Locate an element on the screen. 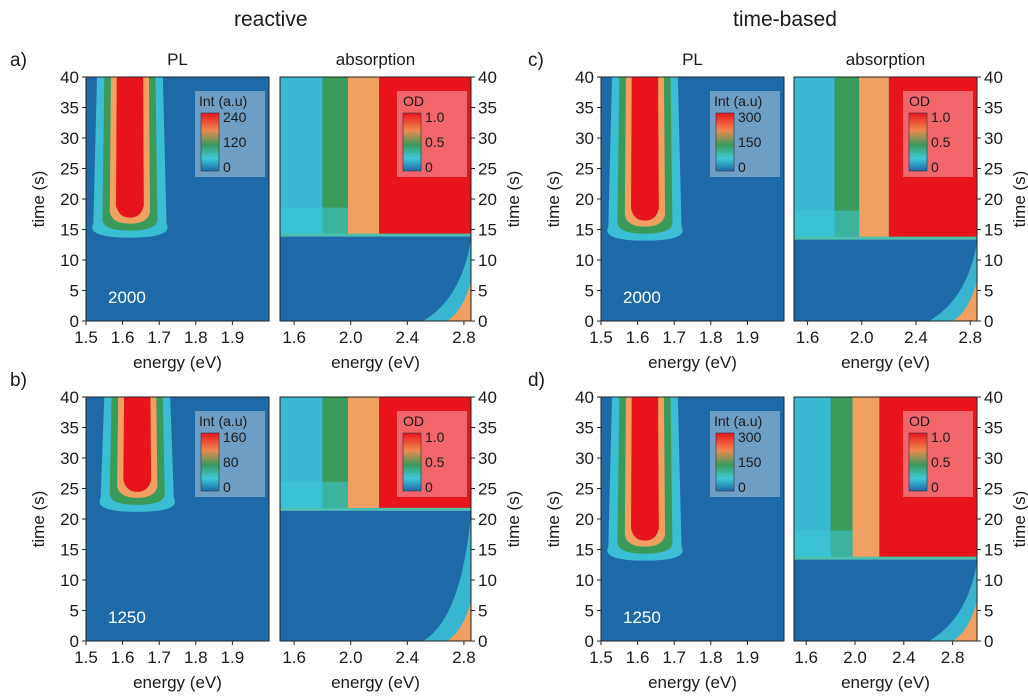 This screenshot has height=697, width=1028. panel-letter-b: b) is located at coordinates (18, 380).